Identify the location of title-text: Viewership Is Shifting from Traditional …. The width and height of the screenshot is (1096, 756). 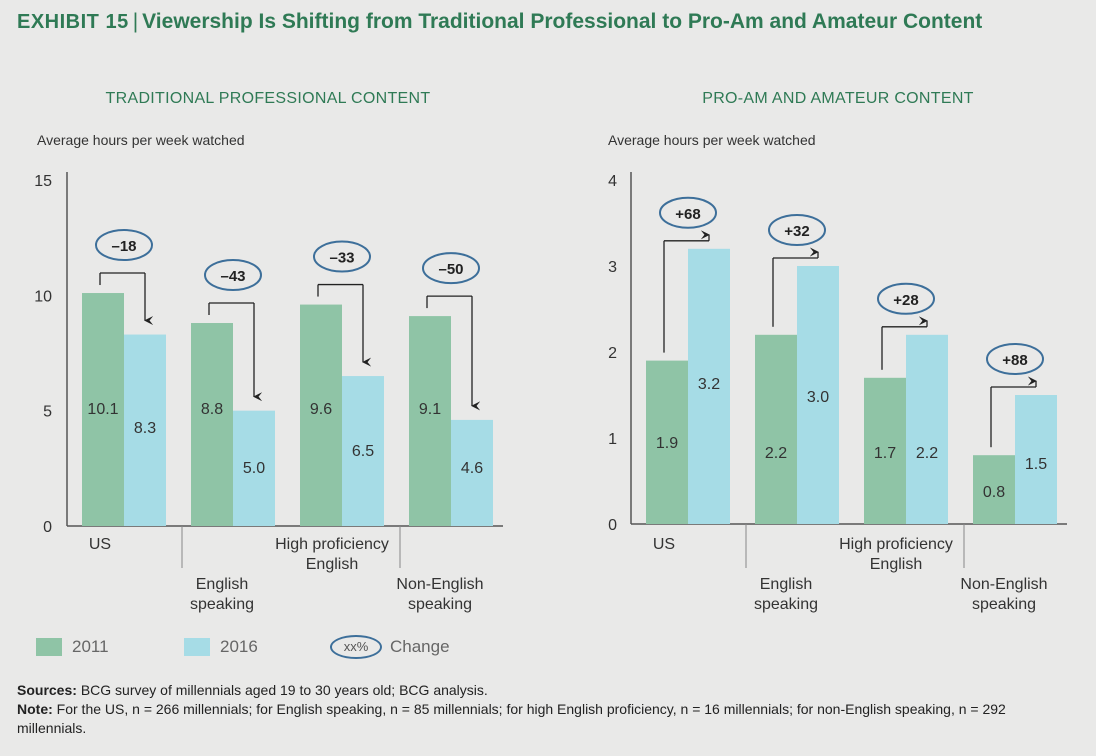
(562, 21).